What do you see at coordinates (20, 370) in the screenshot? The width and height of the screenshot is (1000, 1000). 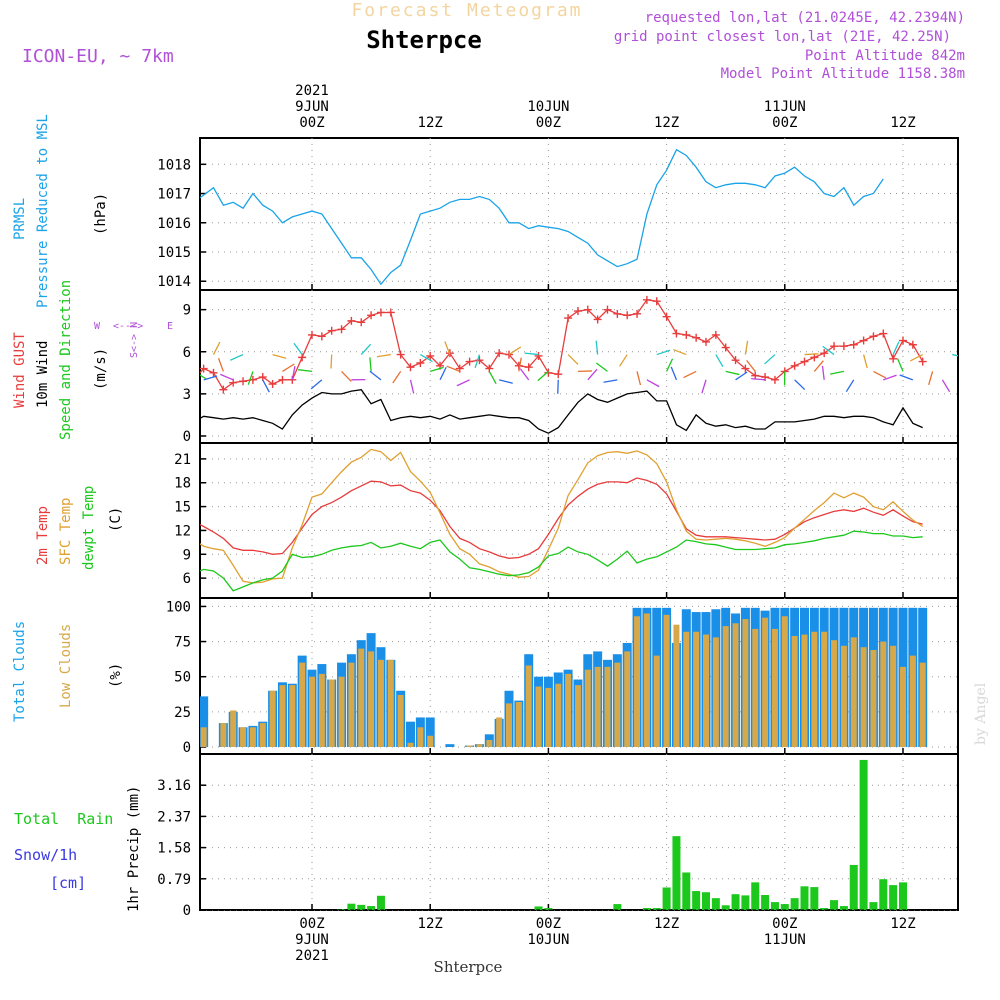 I see `wind-label-1: Wind GUST` at bounding box center [20, 370].